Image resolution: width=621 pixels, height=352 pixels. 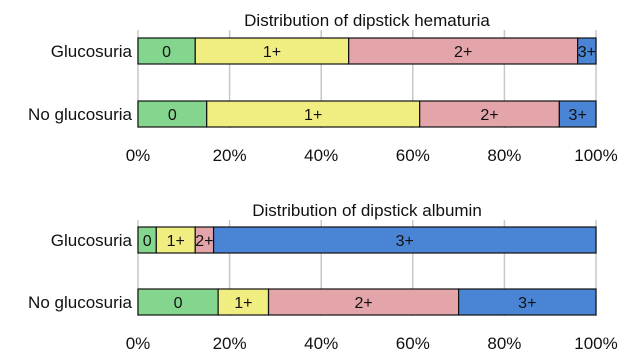 I want to click on chart-title: Distribution of dipstick hematuria, so click(x=367, y=20).